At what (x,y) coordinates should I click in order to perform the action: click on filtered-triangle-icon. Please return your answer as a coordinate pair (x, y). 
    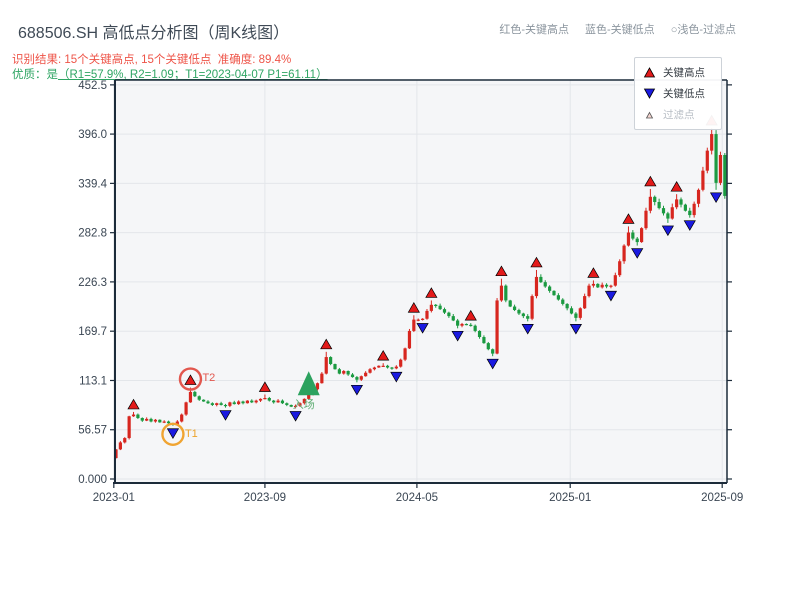
    Looking at the image, I should click on (649, 115).